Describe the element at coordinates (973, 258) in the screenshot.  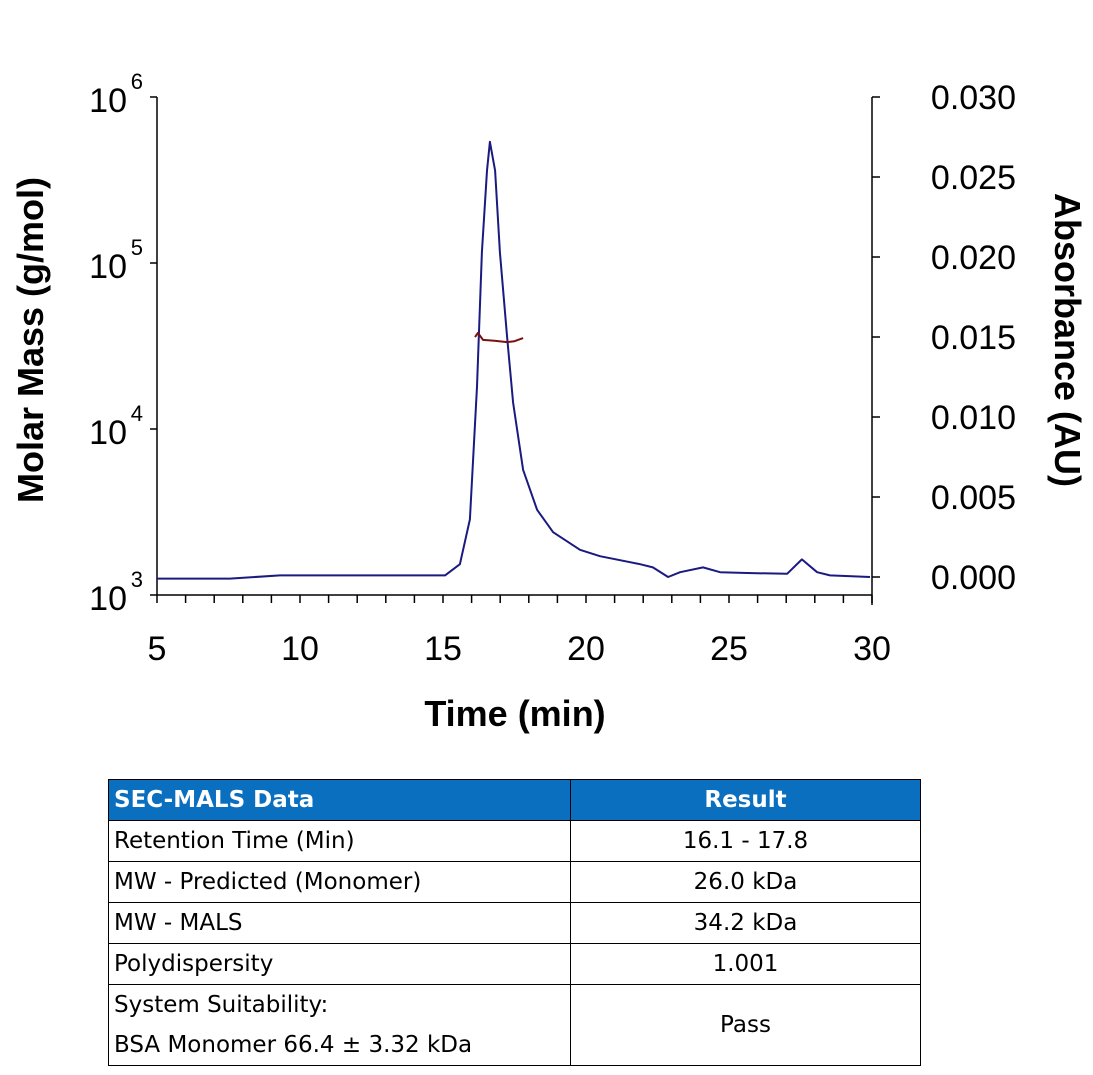
I see `y2-tick-label: 0.020` at that location.